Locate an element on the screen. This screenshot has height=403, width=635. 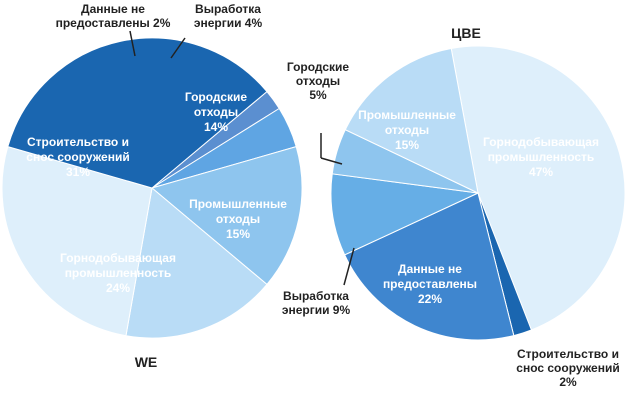
slice-label-line-we-3-2: 15% is located at coordinates (238, 234).